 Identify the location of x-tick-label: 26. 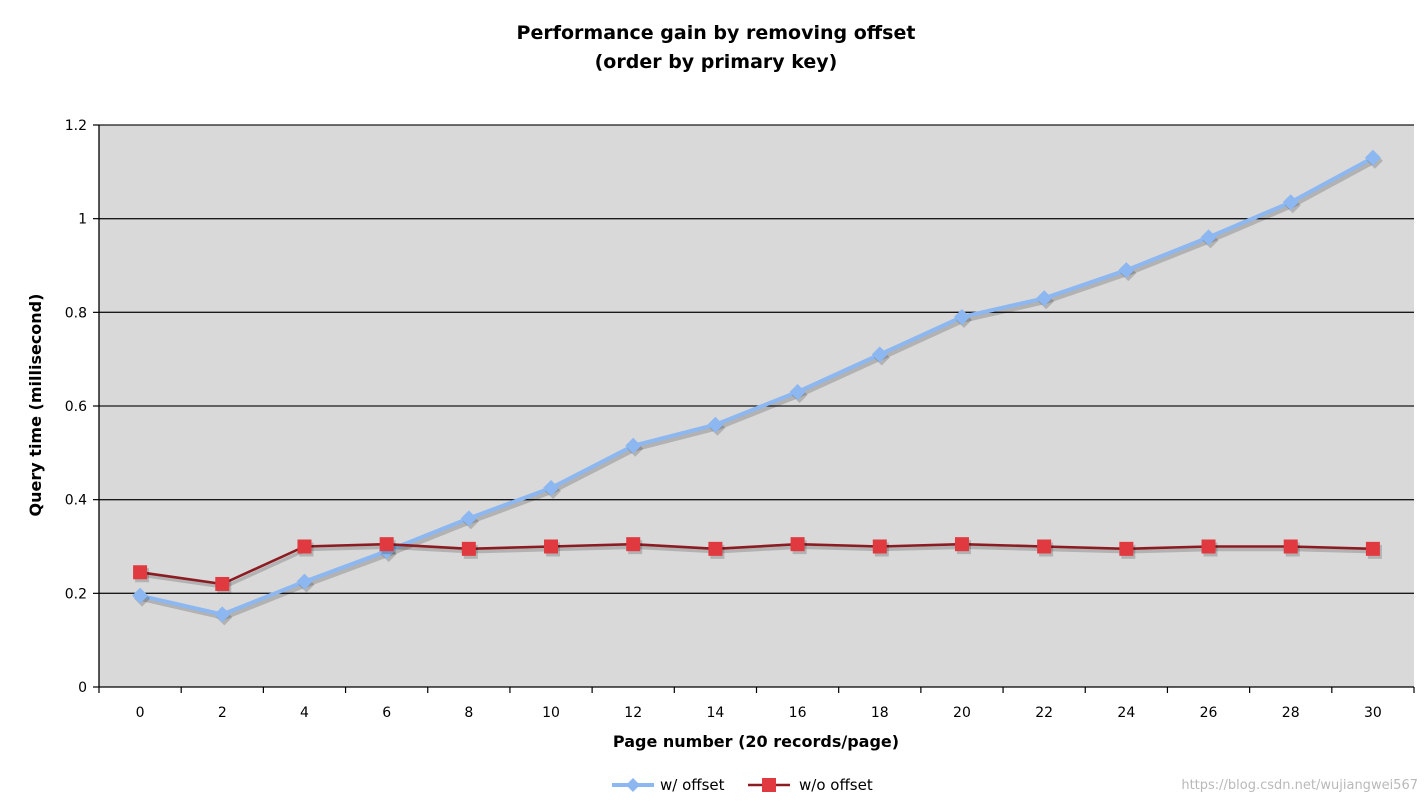
(1209, 713).